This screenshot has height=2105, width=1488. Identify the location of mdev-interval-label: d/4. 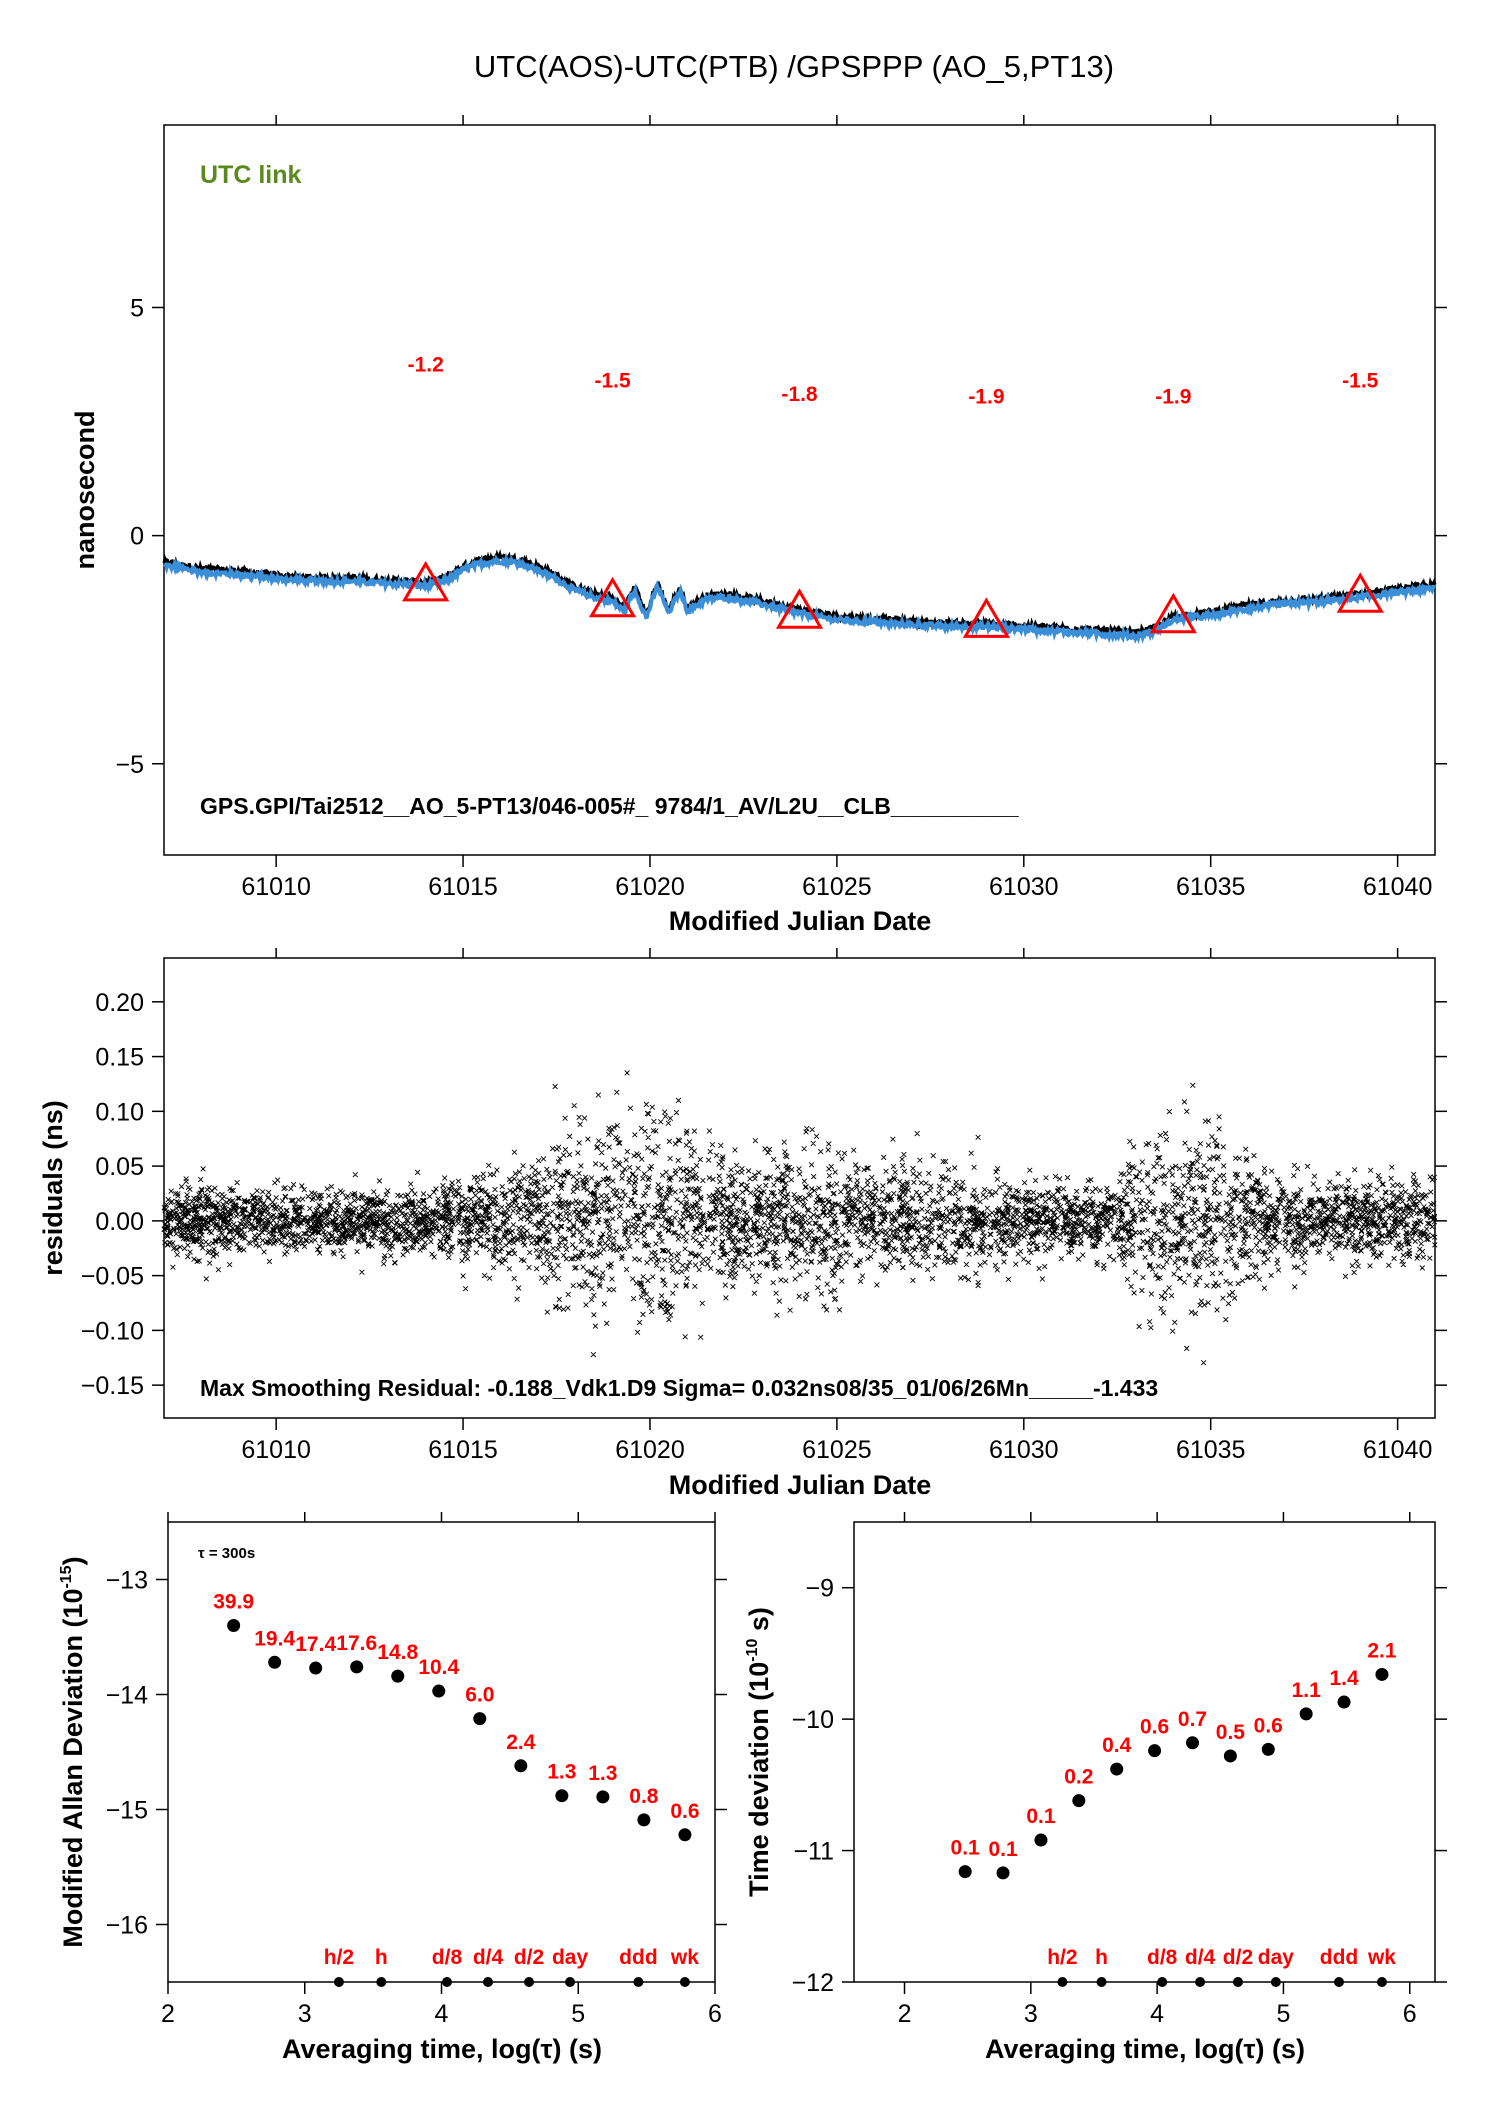
(488, 1957).